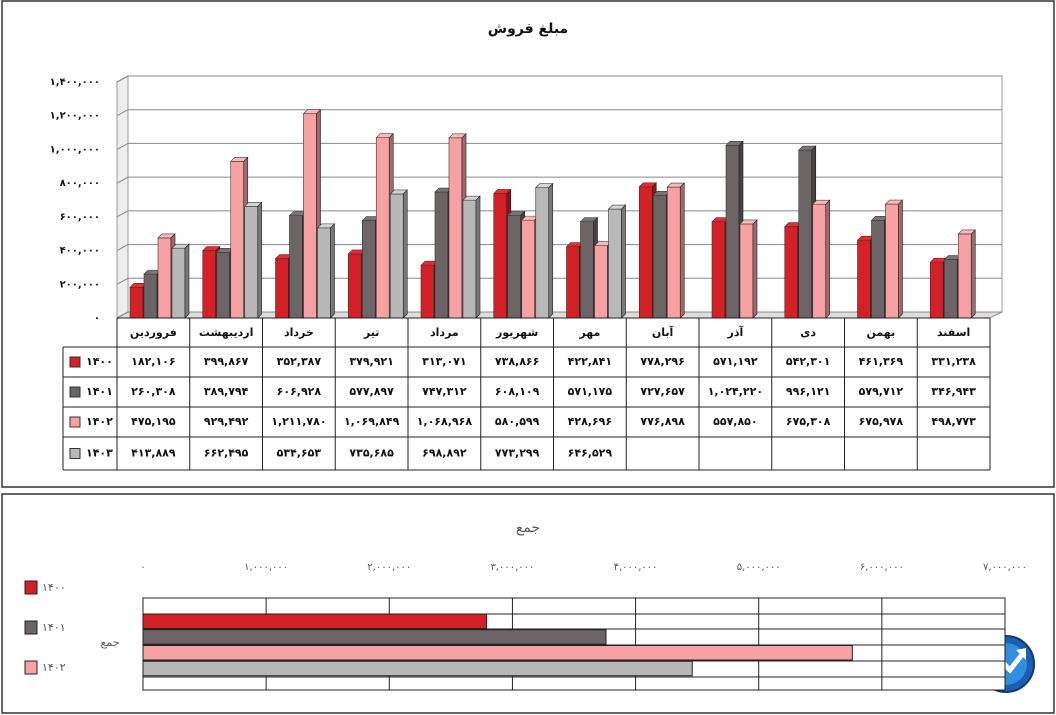 The height and width of the screenshot is (715, 1056). Describe the element at coordinates (371, 332) in the screenshot. I see `x-tick-label: تیر` at that location.